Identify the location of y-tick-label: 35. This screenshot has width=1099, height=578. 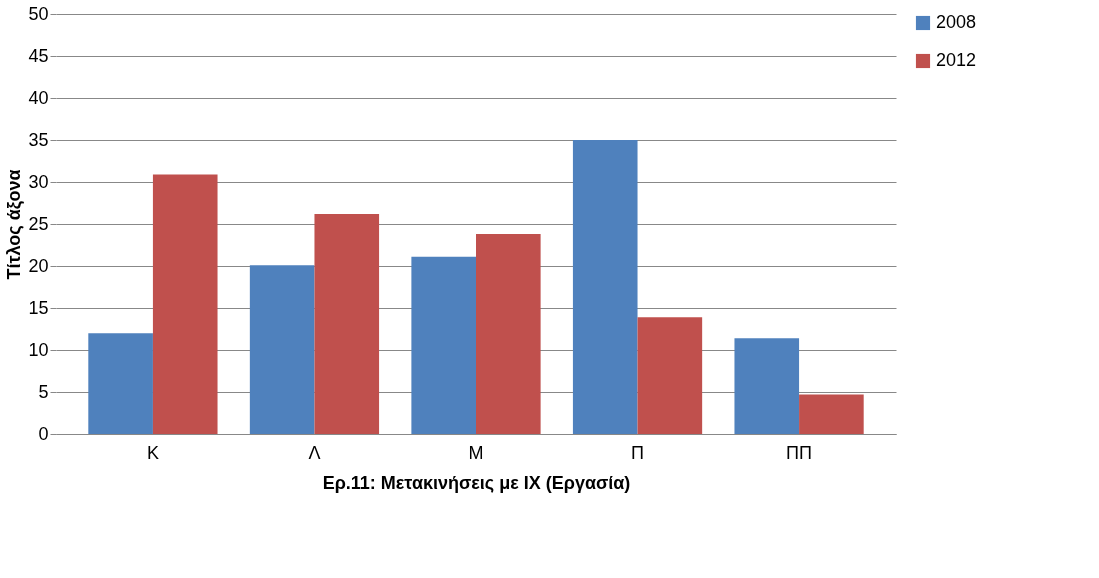
(38, 139).